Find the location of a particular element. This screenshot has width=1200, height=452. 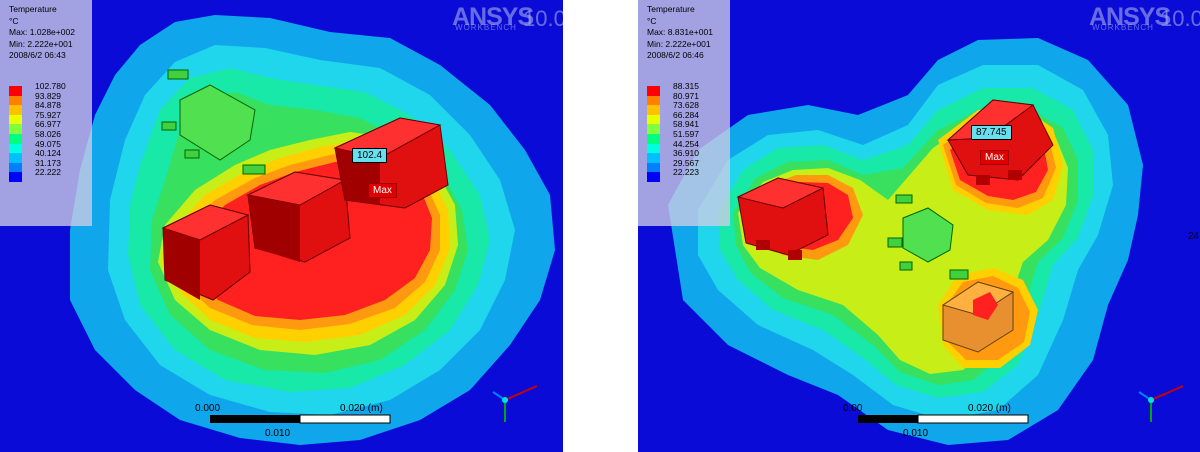

component-large-top-right is located at coordinates (1000, 142).